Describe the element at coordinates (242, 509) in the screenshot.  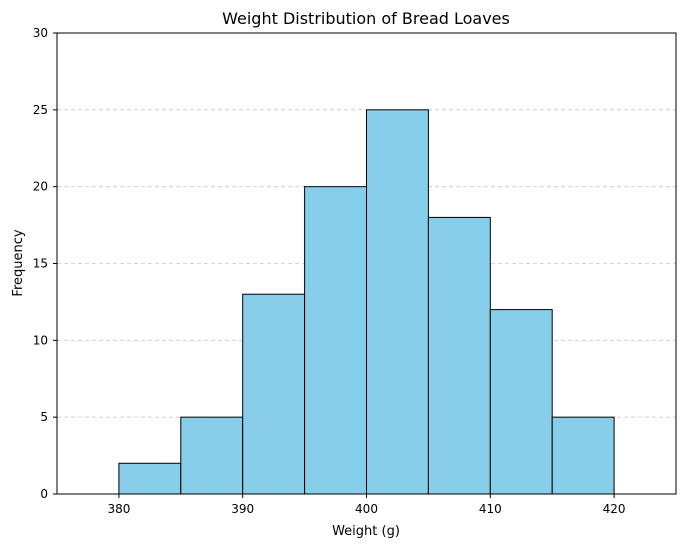
I see `x-tick-label-390: 390` at that location.